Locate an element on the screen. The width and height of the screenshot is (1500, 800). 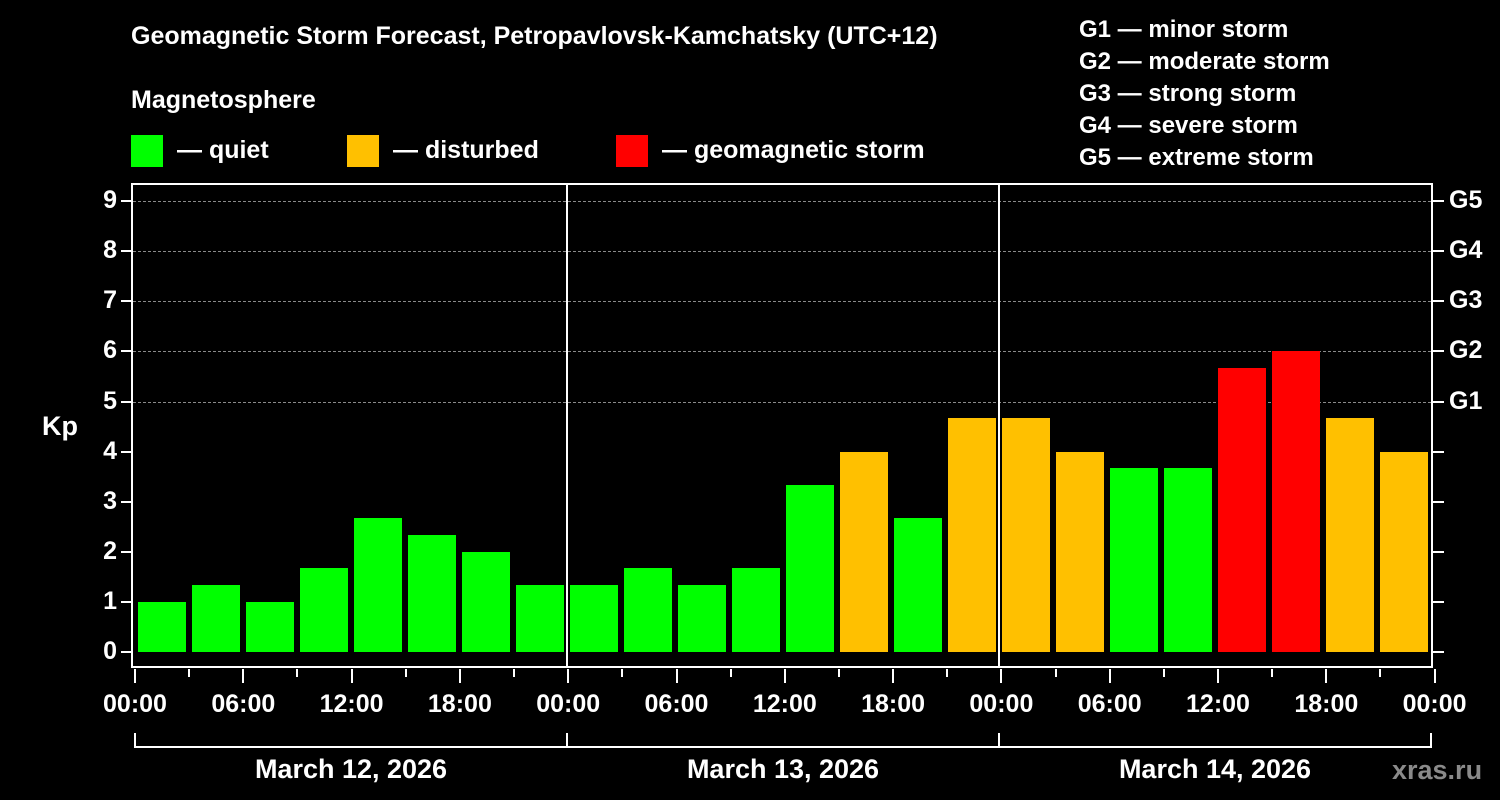
g-tick-label: G5 is located at coordinates (1466, 200).